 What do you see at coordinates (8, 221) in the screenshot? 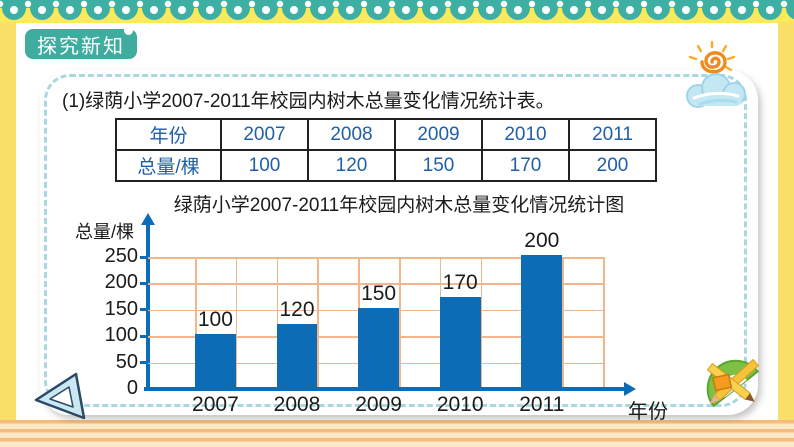
I see `left-band` at bounding box center [8, 221].